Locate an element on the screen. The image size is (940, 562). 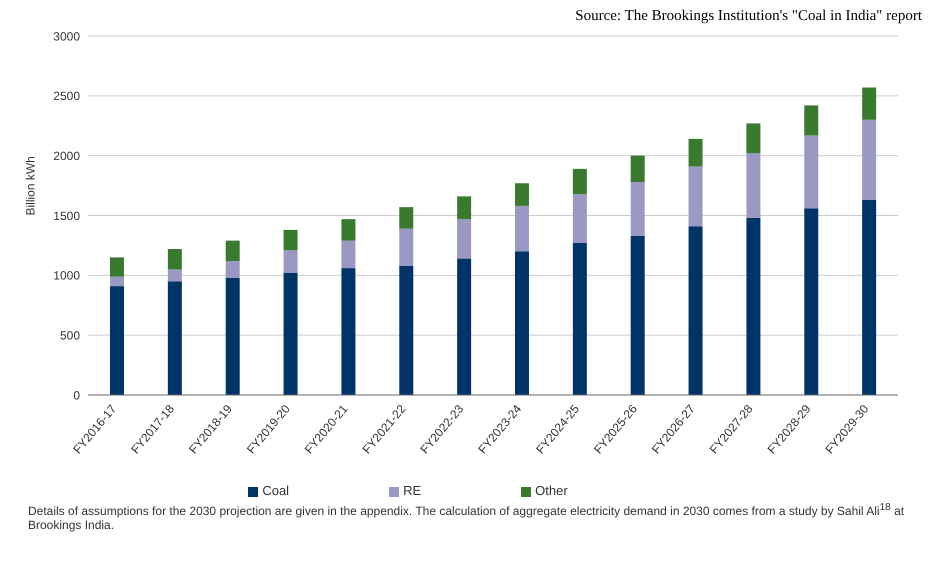
legend-label: RE is located at coordinates (412, 490).